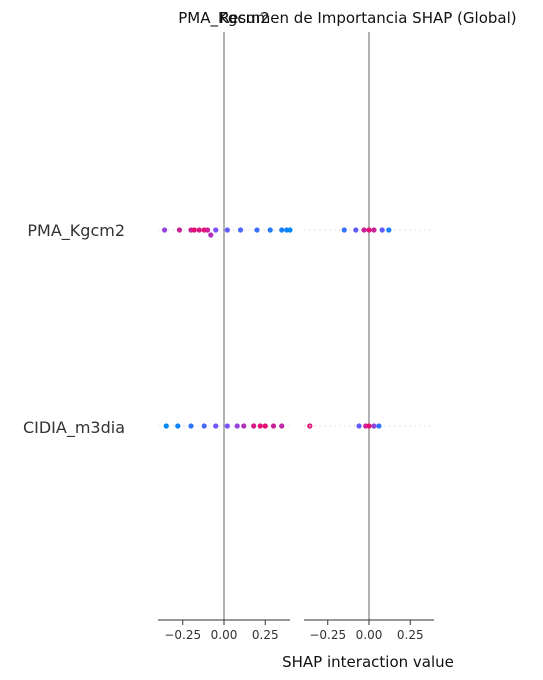 The image size is (543, 680). I want to click on x-tick-label-1-1: 0.00, so click(369, 635).